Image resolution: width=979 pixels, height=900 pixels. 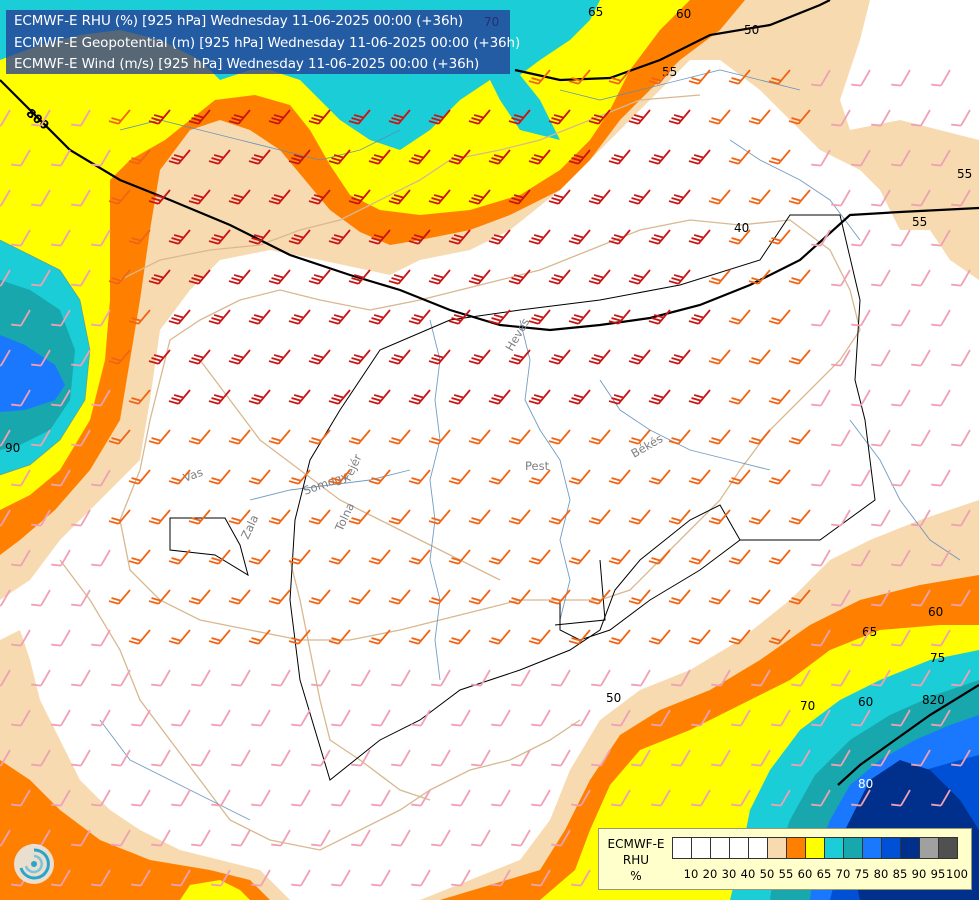 What do you see at coordinates (824, 874) in the screenshot?
I see `legend-tick: 65` at bounding box center [824, 874].